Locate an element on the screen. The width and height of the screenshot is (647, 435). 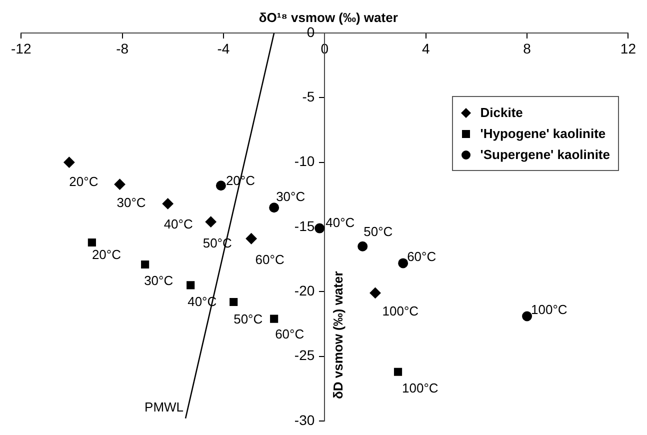
y-axis-title: δD vsmow (‰) water is located at coordinates (338, 335).